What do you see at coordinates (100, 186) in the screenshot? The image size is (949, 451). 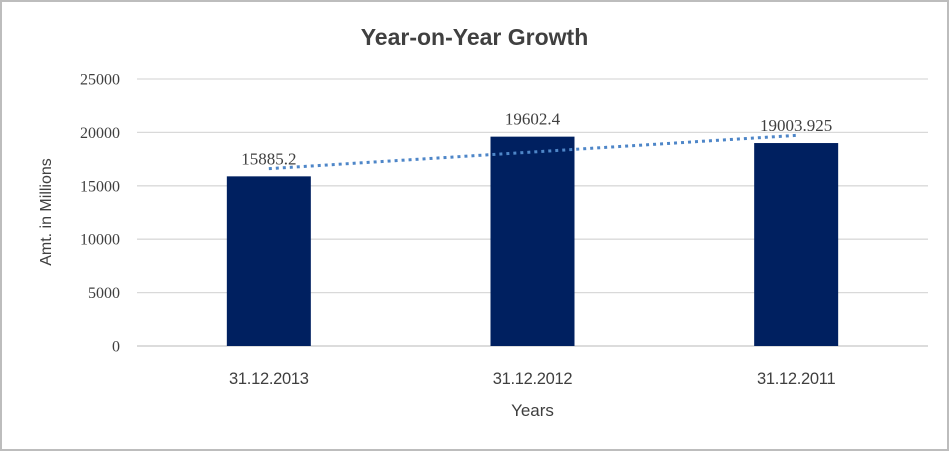 I see `y-tick-label: 15000` at bounding box center [100, 186].